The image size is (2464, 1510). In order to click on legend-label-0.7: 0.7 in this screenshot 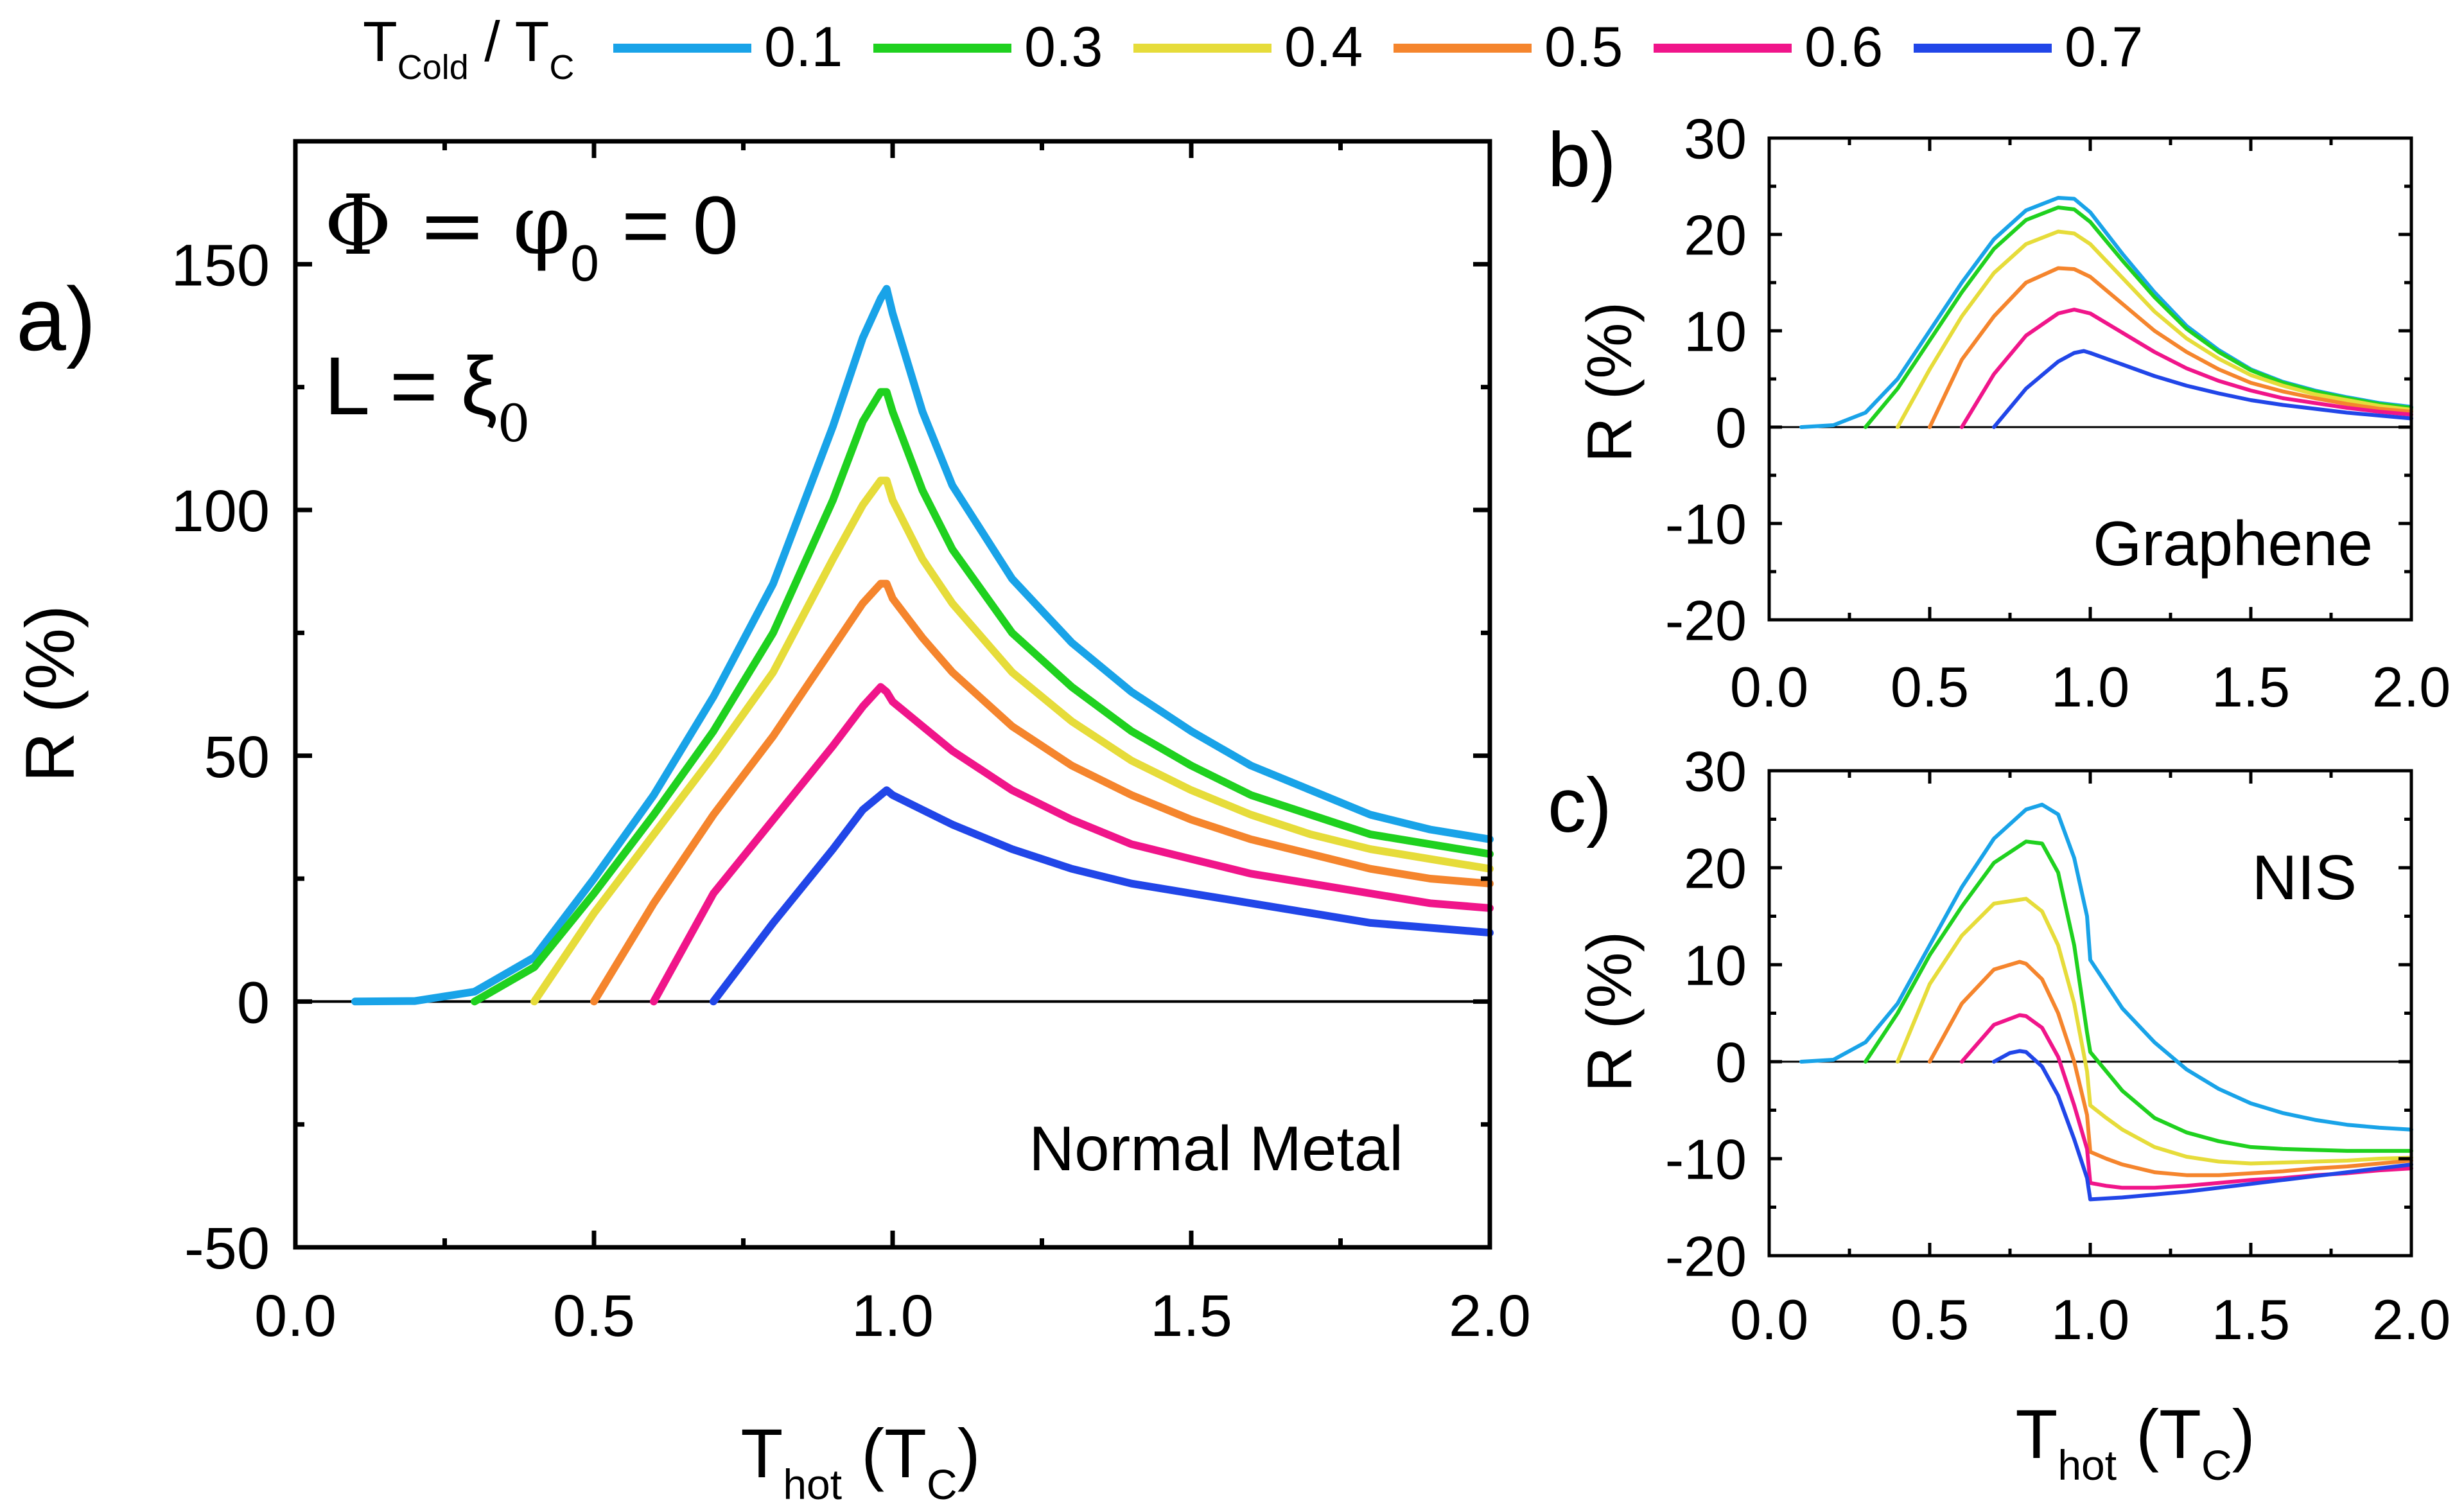, I will do `click(2104, 46)`.